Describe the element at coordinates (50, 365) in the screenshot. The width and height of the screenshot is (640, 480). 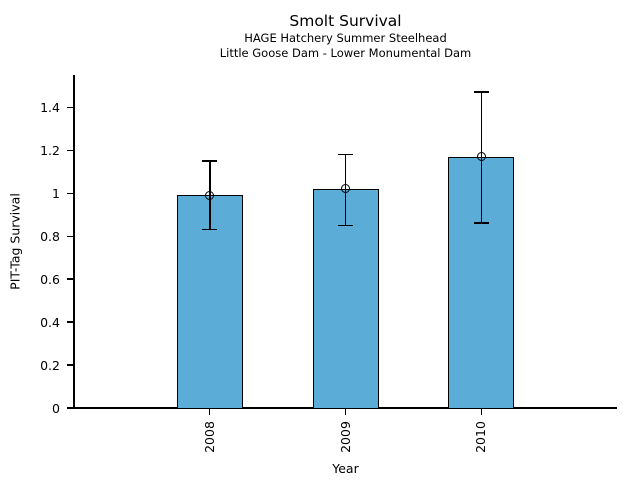
I see `y-tick-label: 0.2` at that location.